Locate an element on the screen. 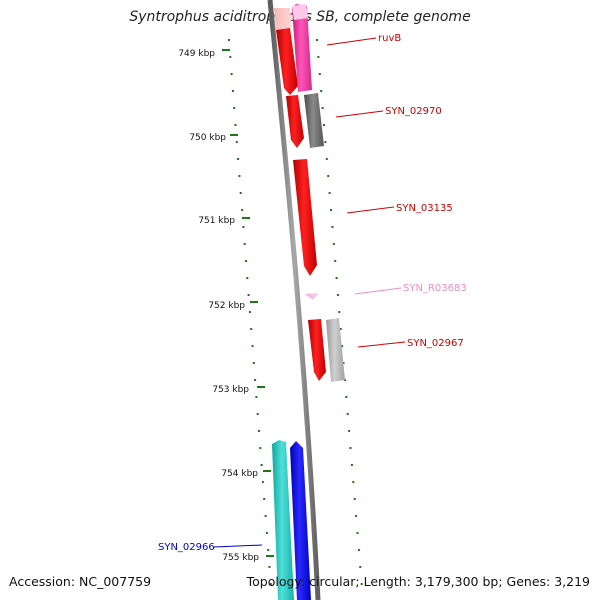 This screenshot has width=600, height=600. accession-text: Accession: NC_007759 is located at coordinates (80, 581).